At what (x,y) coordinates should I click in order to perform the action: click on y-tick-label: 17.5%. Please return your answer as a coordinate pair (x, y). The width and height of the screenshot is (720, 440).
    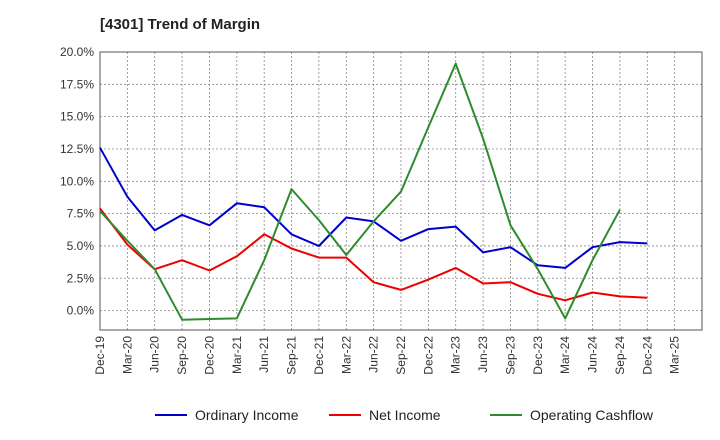
    Looking at the image, I should click on (77, 84).